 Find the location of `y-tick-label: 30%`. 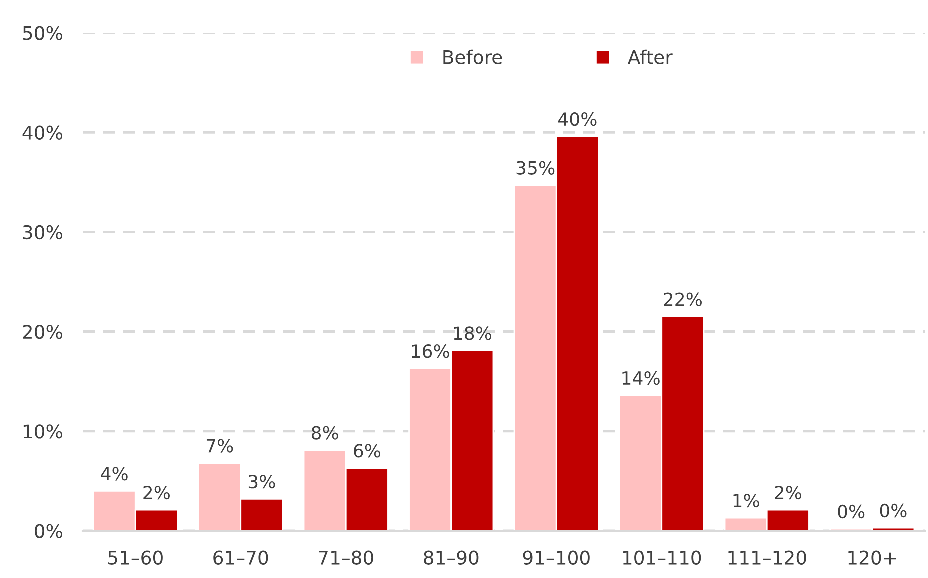

y-tick-label: 30% is located at coordinates (43, 232).